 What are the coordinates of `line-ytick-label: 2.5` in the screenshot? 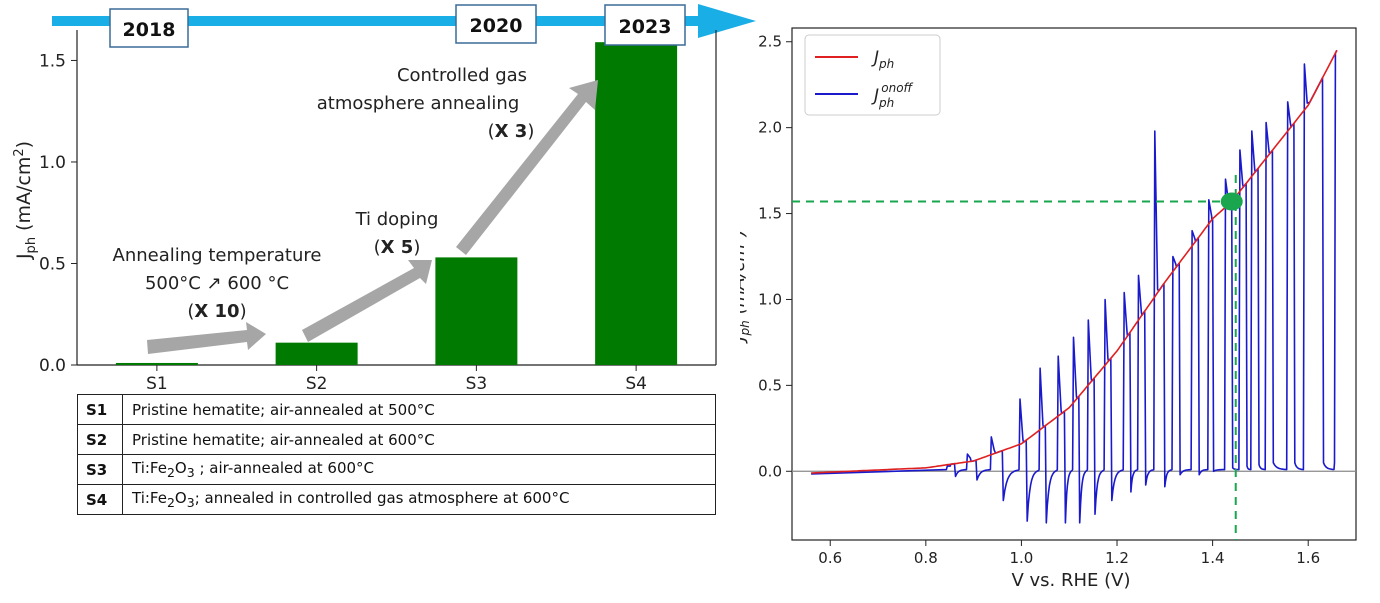 It's located at (770, 42).